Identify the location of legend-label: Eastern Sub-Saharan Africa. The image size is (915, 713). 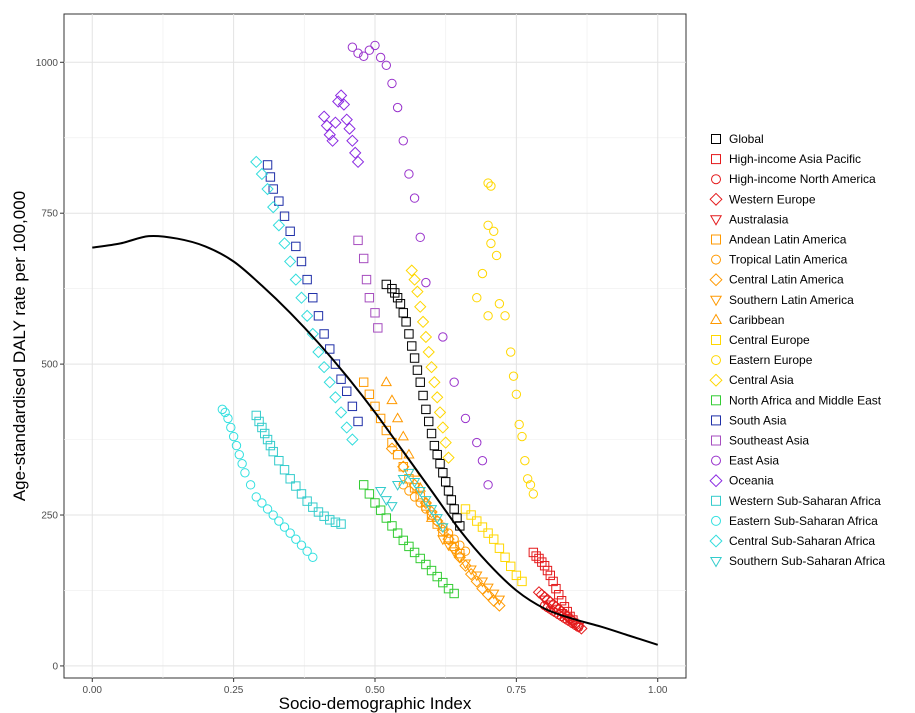
(803, 521).